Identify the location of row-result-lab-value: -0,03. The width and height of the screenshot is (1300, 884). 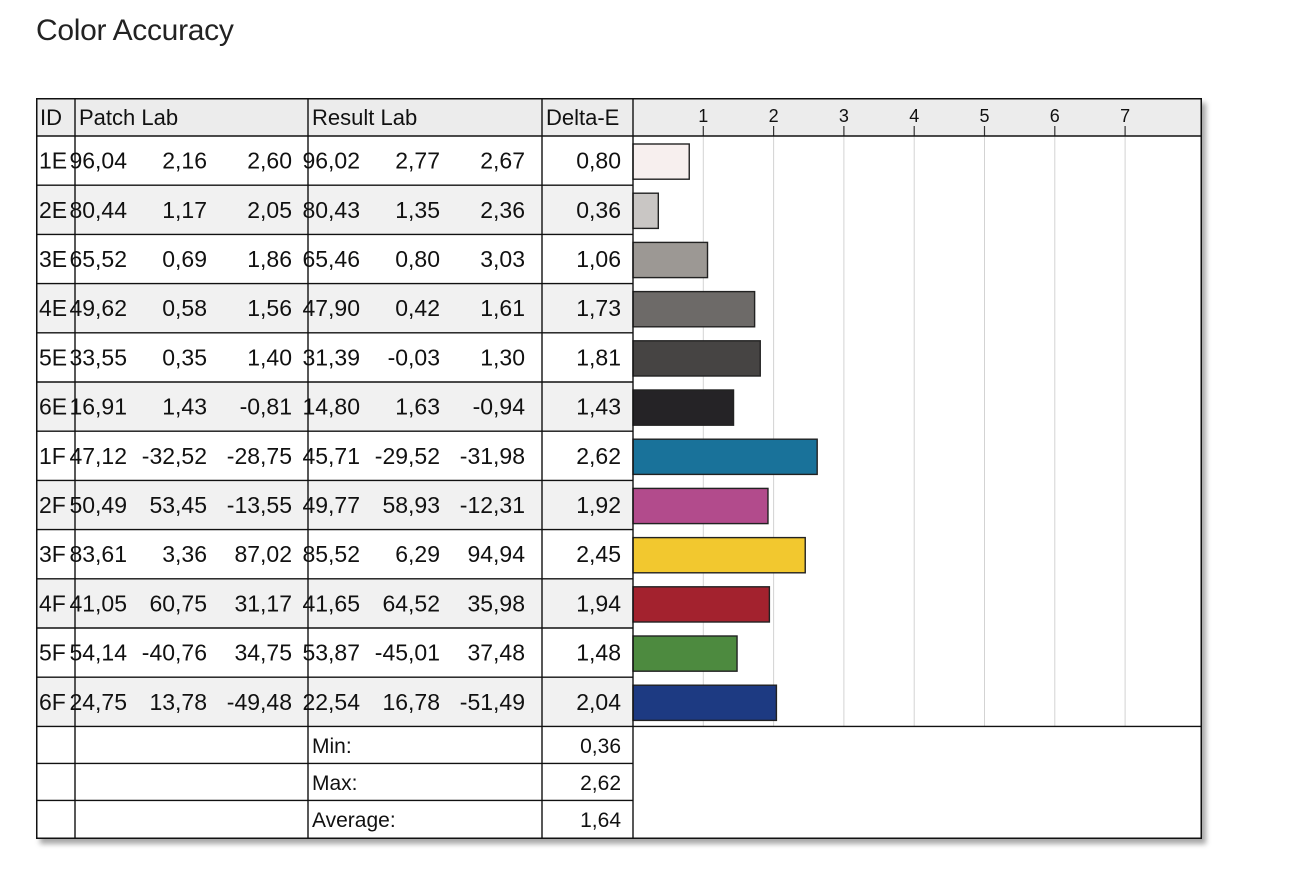
(414, 357).